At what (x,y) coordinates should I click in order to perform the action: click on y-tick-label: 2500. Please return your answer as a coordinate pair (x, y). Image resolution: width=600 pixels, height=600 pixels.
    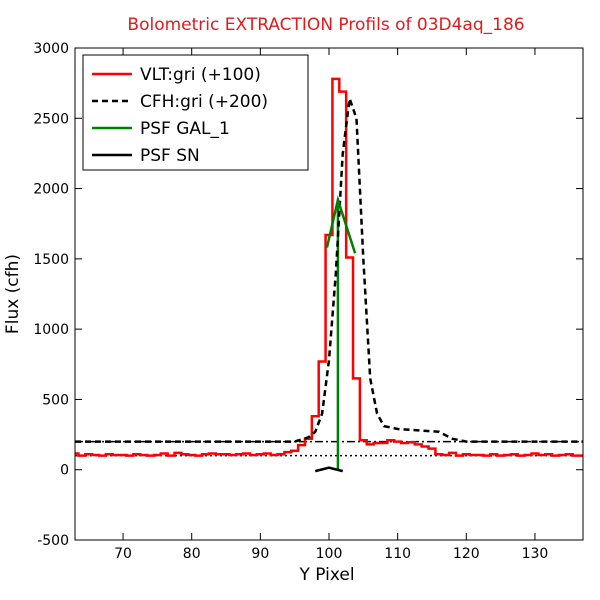
    Looking at the image, I should click on (51, 119).